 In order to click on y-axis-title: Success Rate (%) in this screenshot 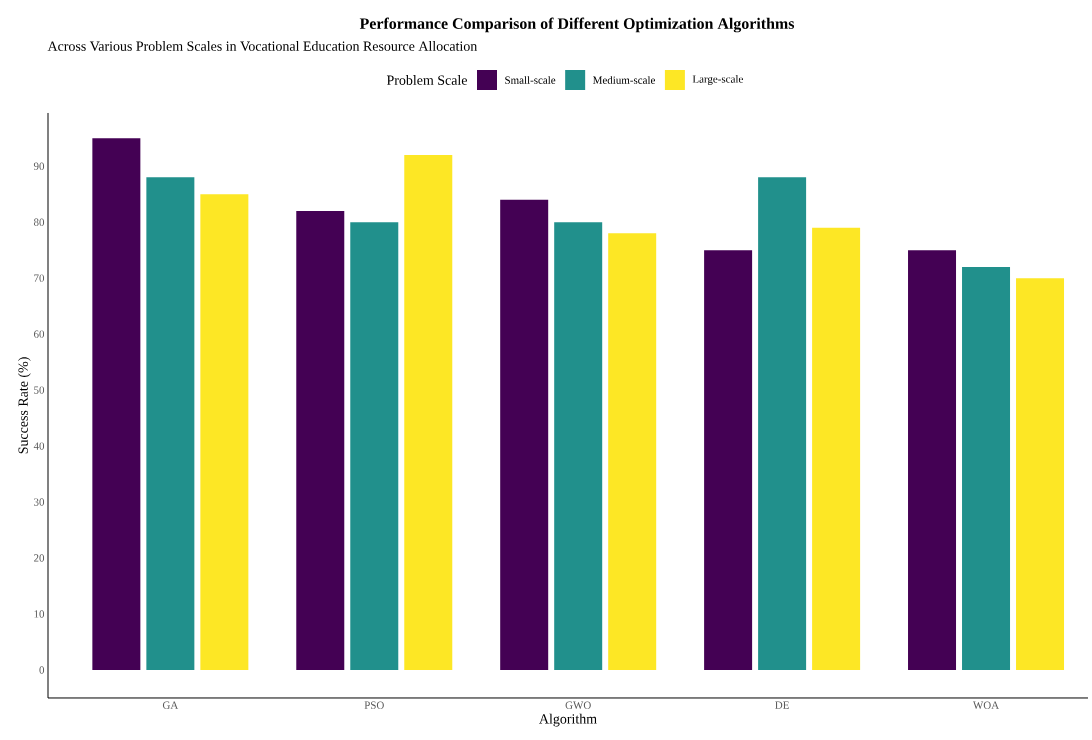, I will do `click(24, 405)`.